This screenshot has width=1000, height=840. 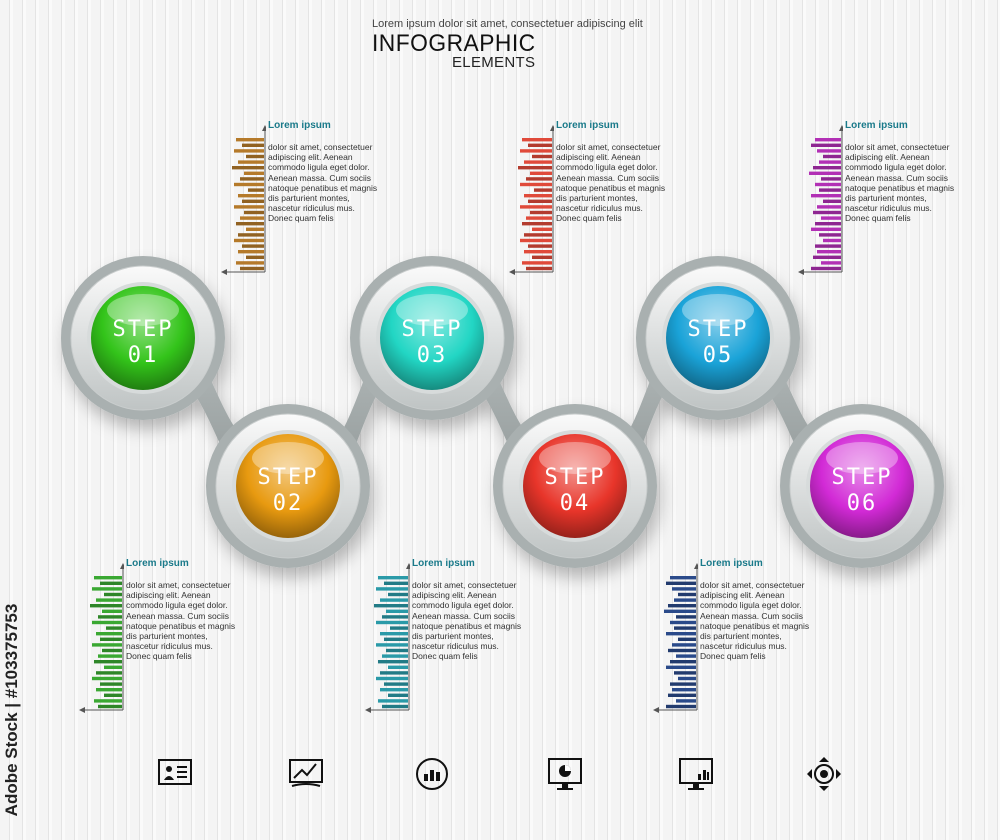 I want to click on header-title: INFOGRAPHIC, so click(x=454, y=43).